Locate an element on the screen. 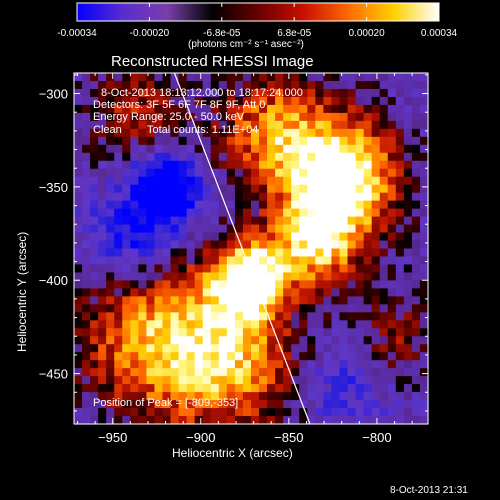 The height and width of the screenshot is (500, 500). colorbar-tick-label: 0.00020 is located at coordinates (367, 33).